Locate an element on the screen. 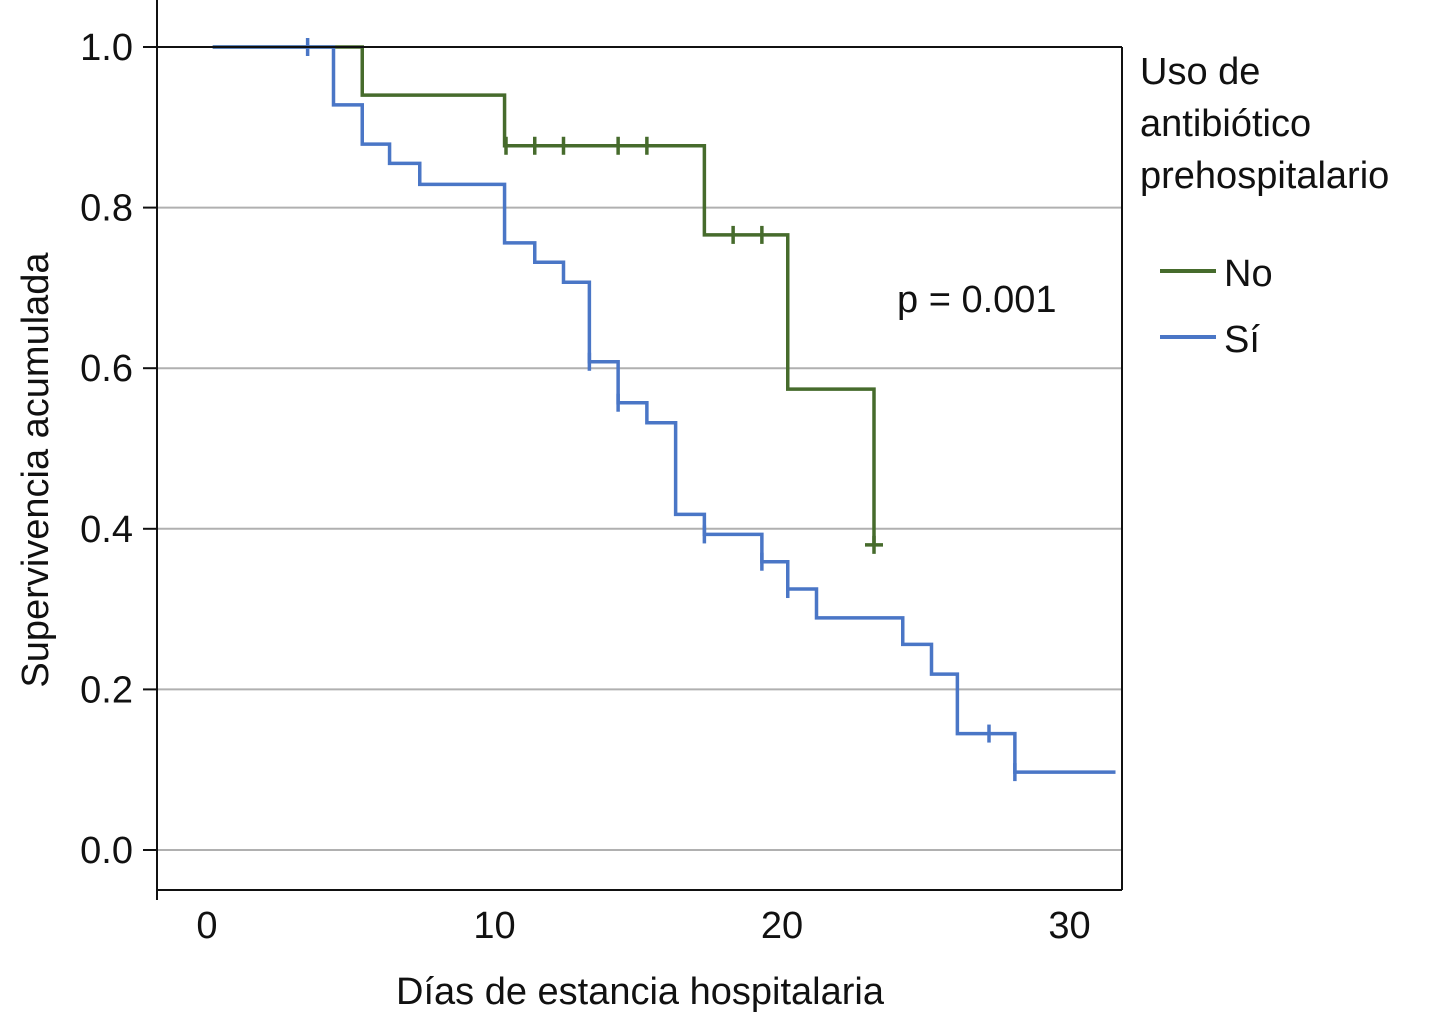 This screenshot has height=1024, width=1453. x-tick-label: 30 is located at coordinates (1069, 926).